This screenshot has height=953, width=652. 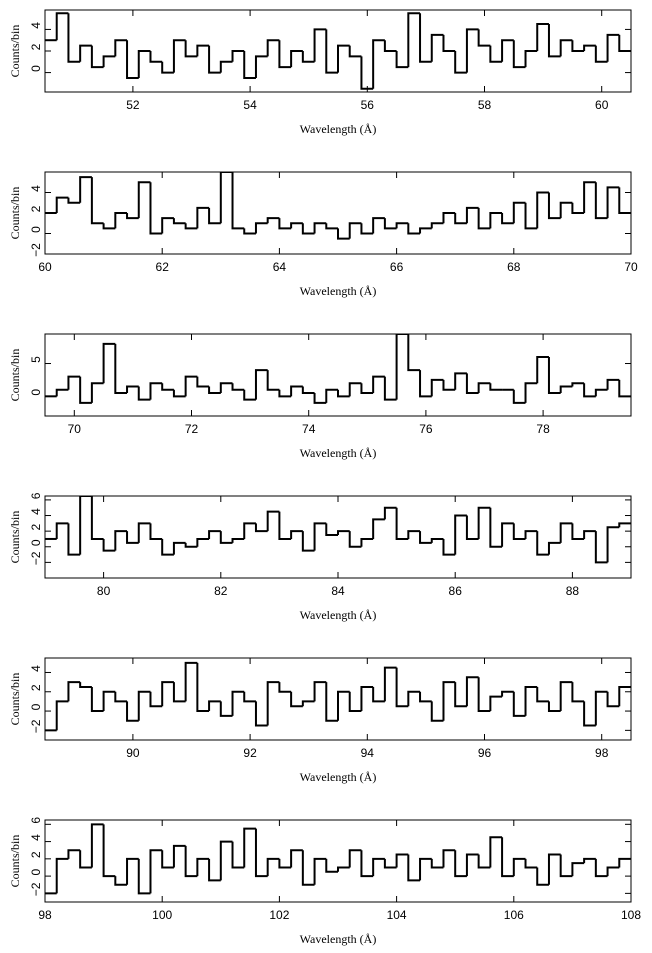 What do you see at coordinates (543, 429) in the screenshot?
I see `x-tick-label: 78` at bounding box center [543, 429].